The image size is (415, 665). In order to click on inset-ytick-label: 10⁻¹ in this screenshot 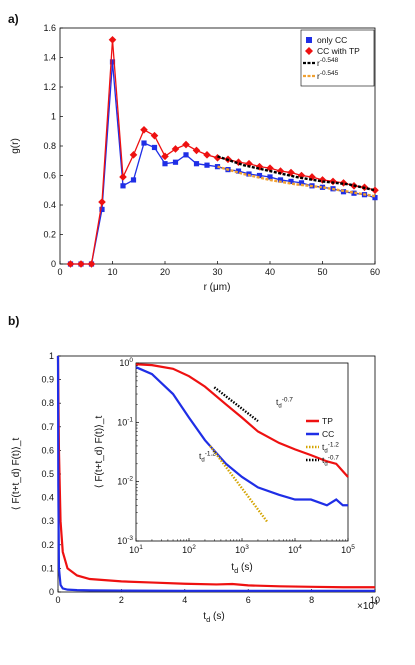, I will do `click(125, 421)`.